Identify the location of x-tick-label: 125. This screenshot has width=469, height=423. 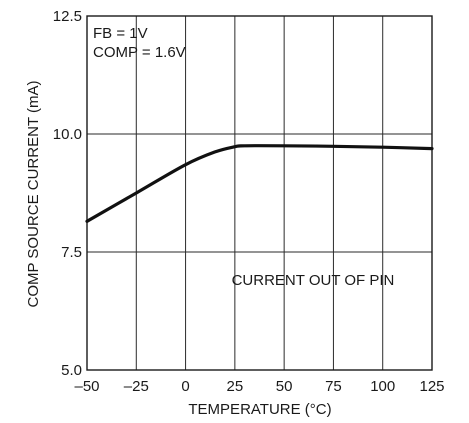
(431, 386).